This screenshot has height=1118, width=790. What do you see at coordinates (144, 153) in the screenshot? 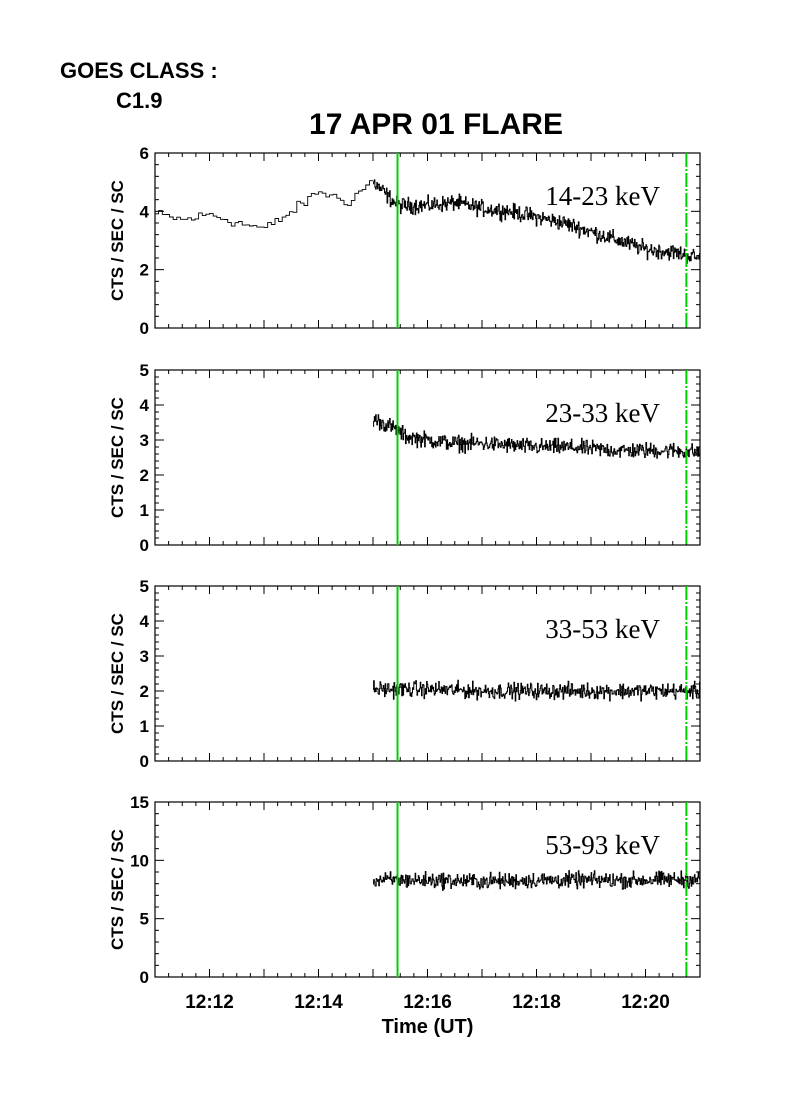
I see `y-tick-label: 6` at bounding box center [144, 153].